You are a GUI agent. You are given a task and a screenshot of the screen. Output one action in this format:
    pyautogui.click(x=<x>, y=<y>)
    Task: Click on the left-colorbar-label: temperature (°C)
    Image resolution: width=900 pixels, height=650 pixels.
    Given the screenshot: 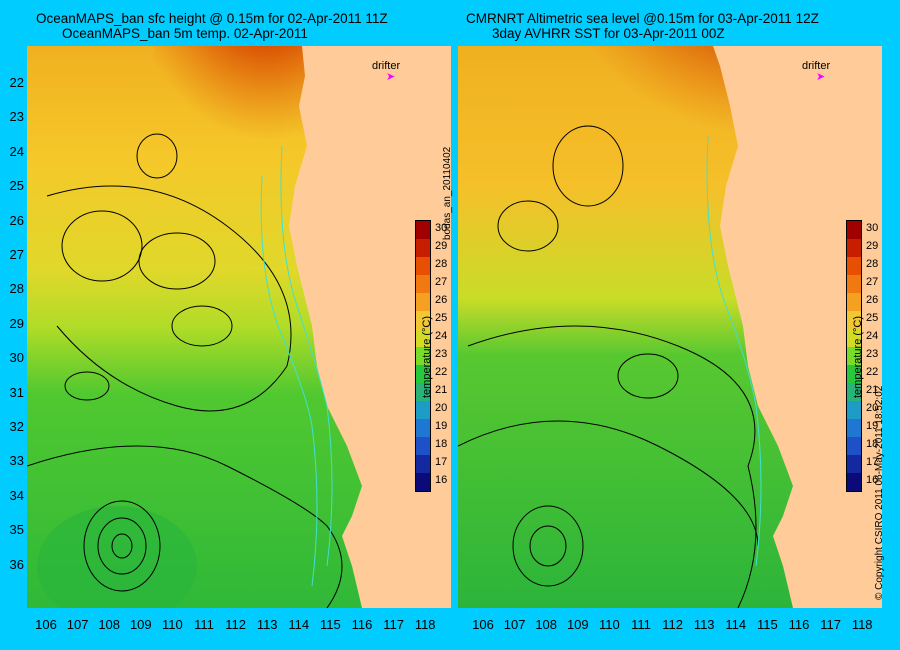 What is the action you would take?
    pyautogui.click(x=427, y=356)
    